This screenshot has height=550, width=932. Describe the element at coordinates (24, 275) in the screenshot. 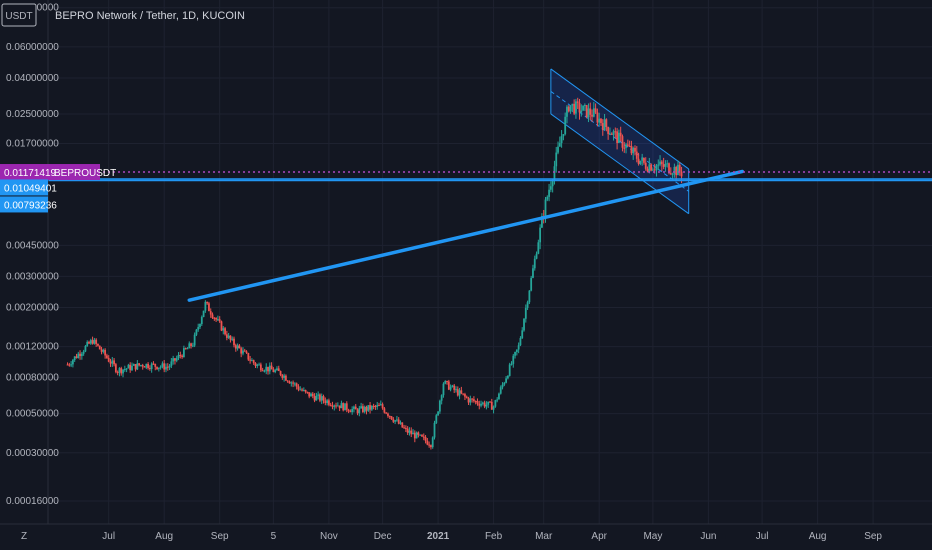

I see `price-axis-background` at that location.